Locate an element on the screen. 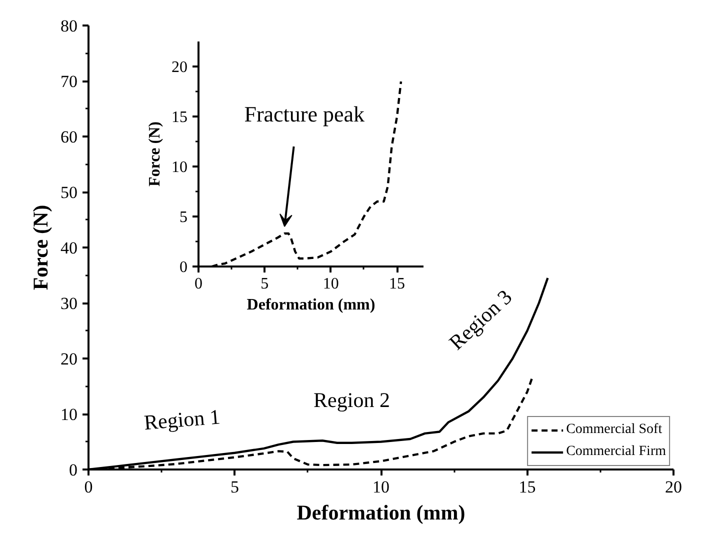 The height and width of the screenshot is (547, 713). y-tick-label: 50 is located at coordinates (69, 192).